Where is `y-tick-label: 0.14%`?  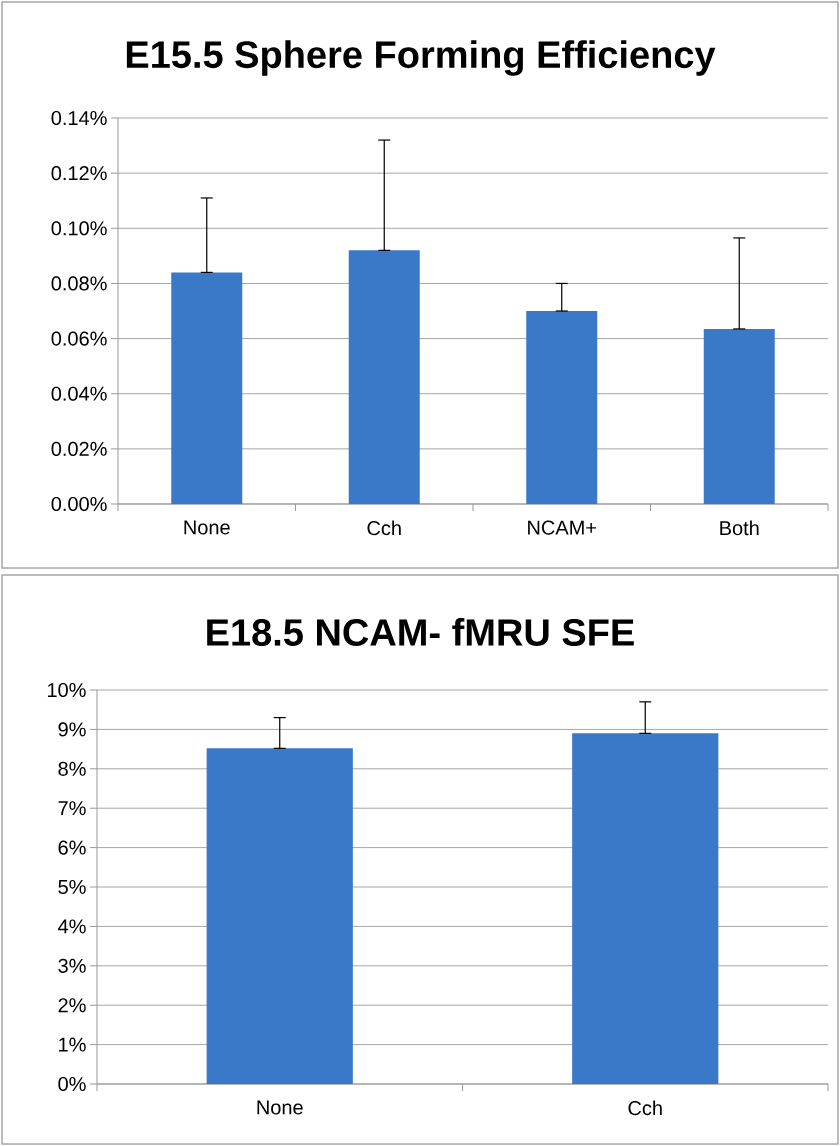
y-tick-label: 0.14% is located at coordinates (79, 118).